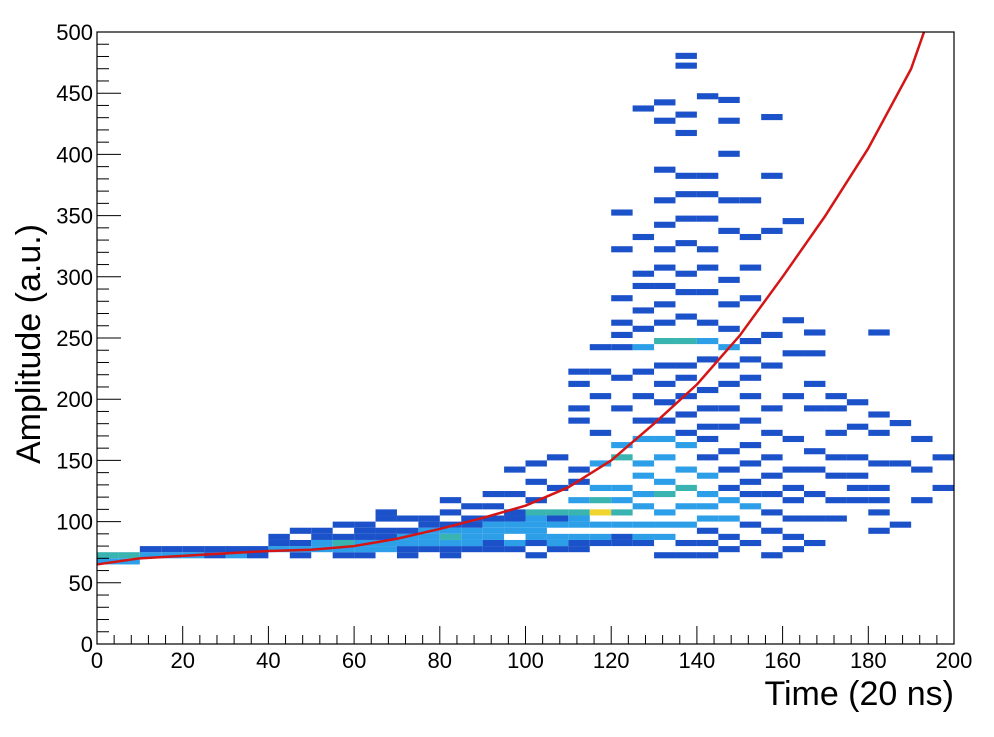 The height and width of the screenshot is (737, 994). I want to click on x-tick-label: 60, so click(354, 660).